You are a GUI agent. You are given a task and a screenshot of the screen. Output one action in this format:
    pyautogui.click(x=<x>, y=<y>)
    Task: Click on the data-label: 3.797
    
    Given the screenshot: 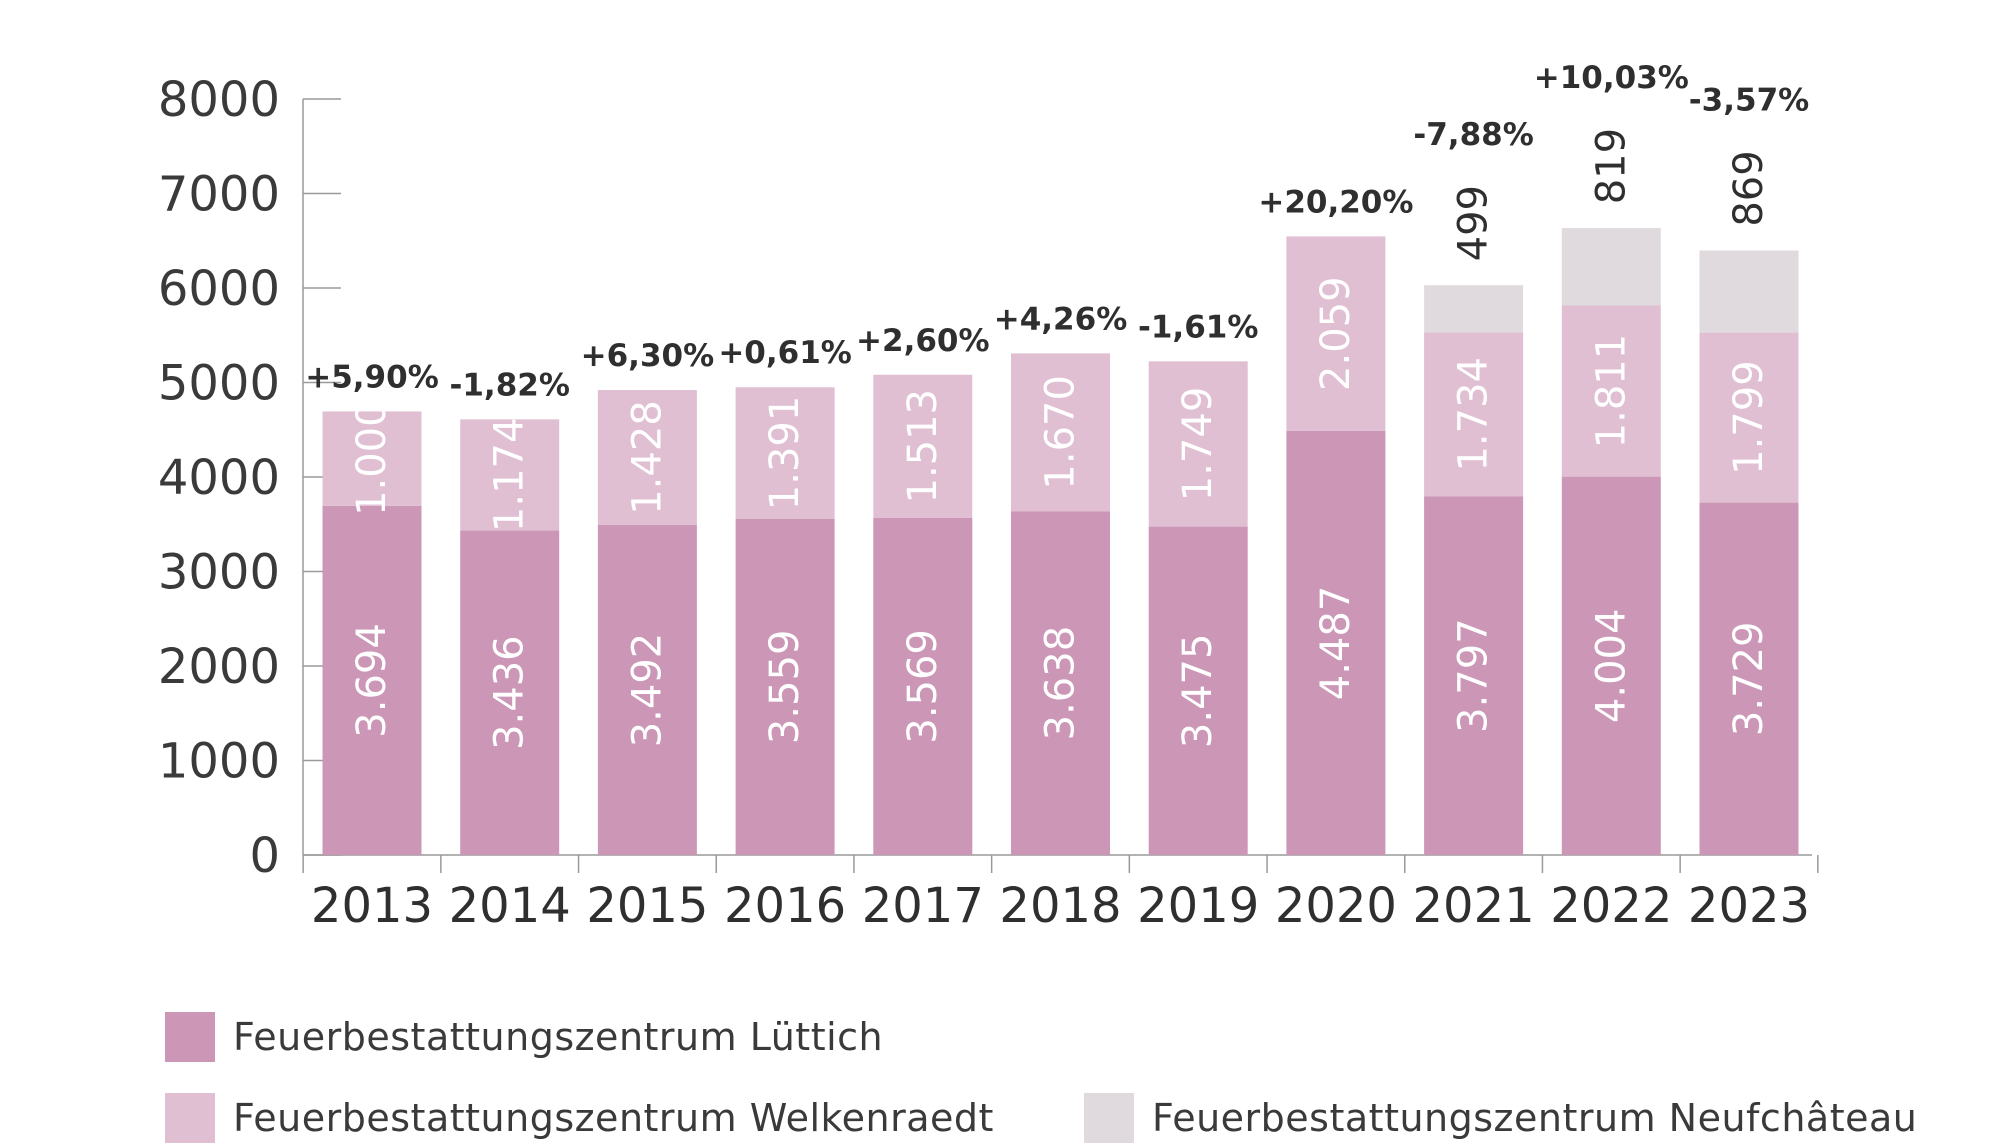 What is the action you would take?
    pyautogui.click(x=1474, y=675)
    